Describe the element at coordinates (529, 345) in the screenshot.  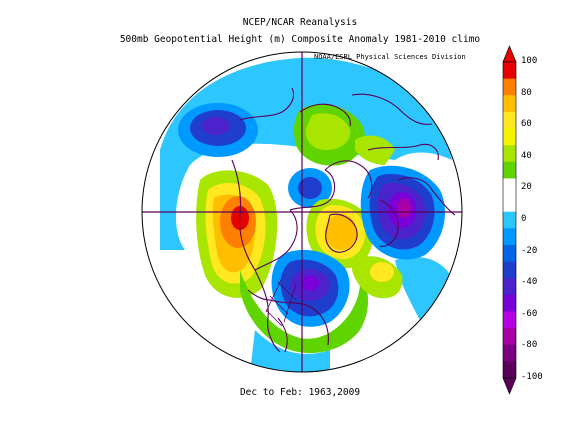
I see `colorbar-tick-label: -80` at that location.